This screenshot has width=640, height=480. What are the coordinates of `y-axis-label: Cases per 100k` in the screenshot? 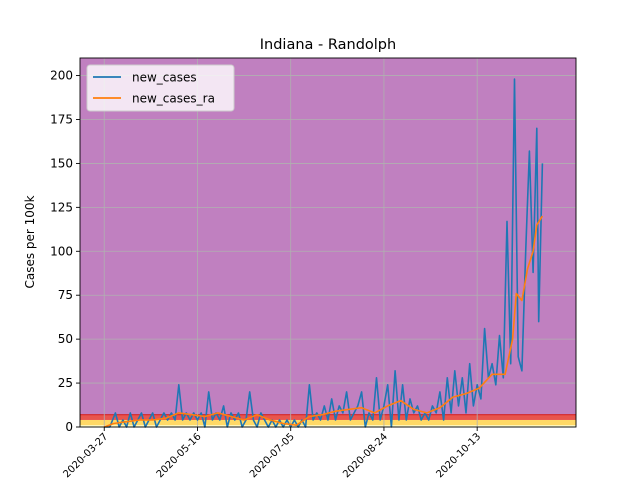 It's located at (30, 241).